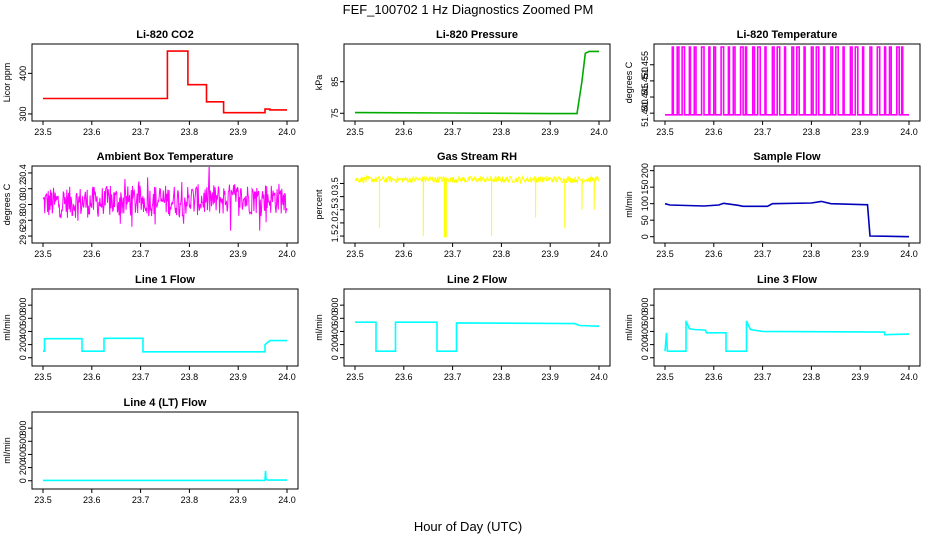  Describe the element at coordinates (23, 173) in the screenshot. I see `y-tick-label: 30.4` at that location.